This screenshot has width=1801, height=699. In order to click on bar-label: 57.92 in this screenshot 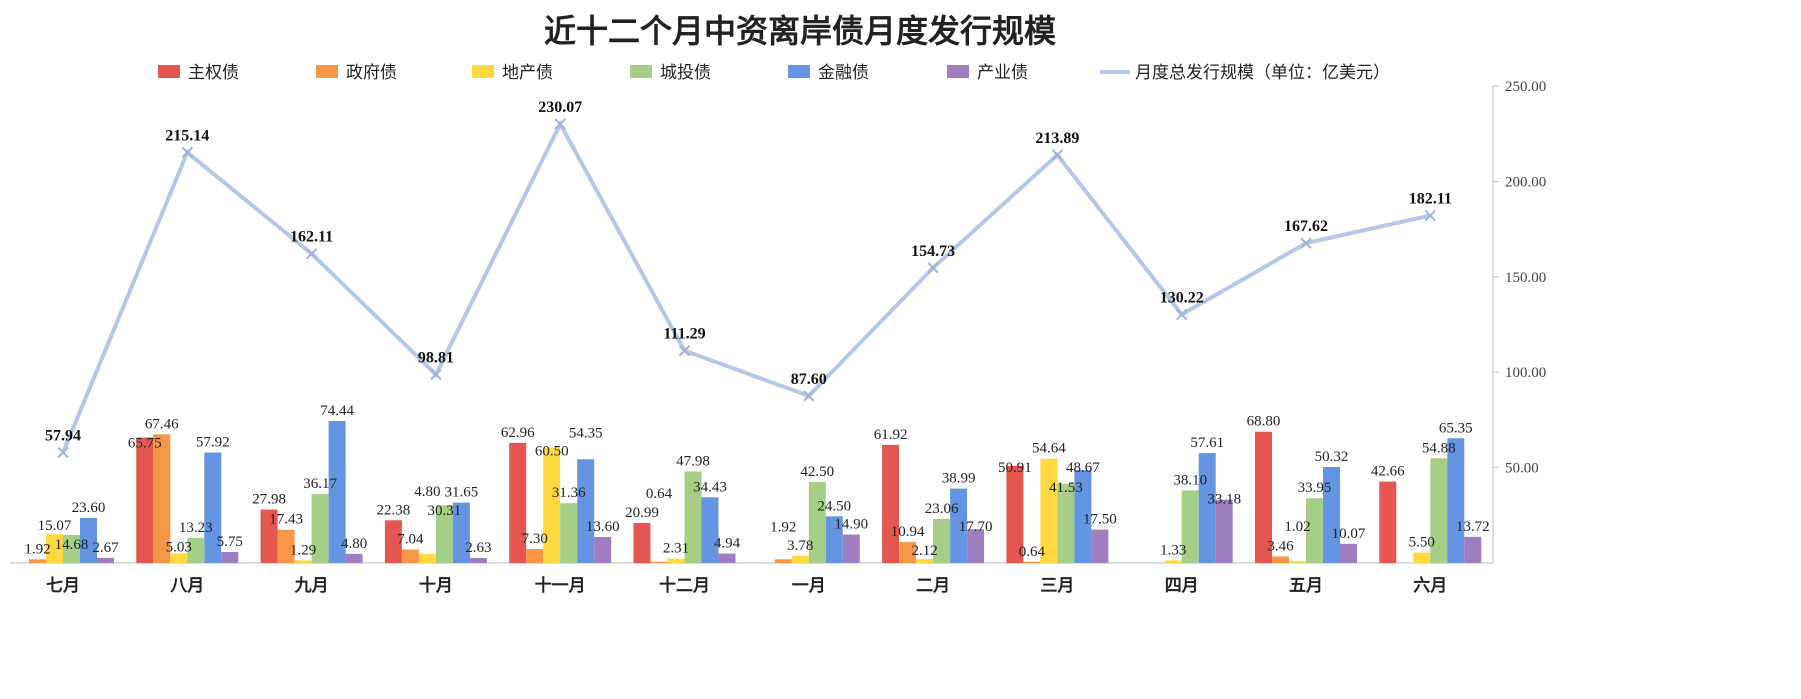, I will do `click(213, 442)`.